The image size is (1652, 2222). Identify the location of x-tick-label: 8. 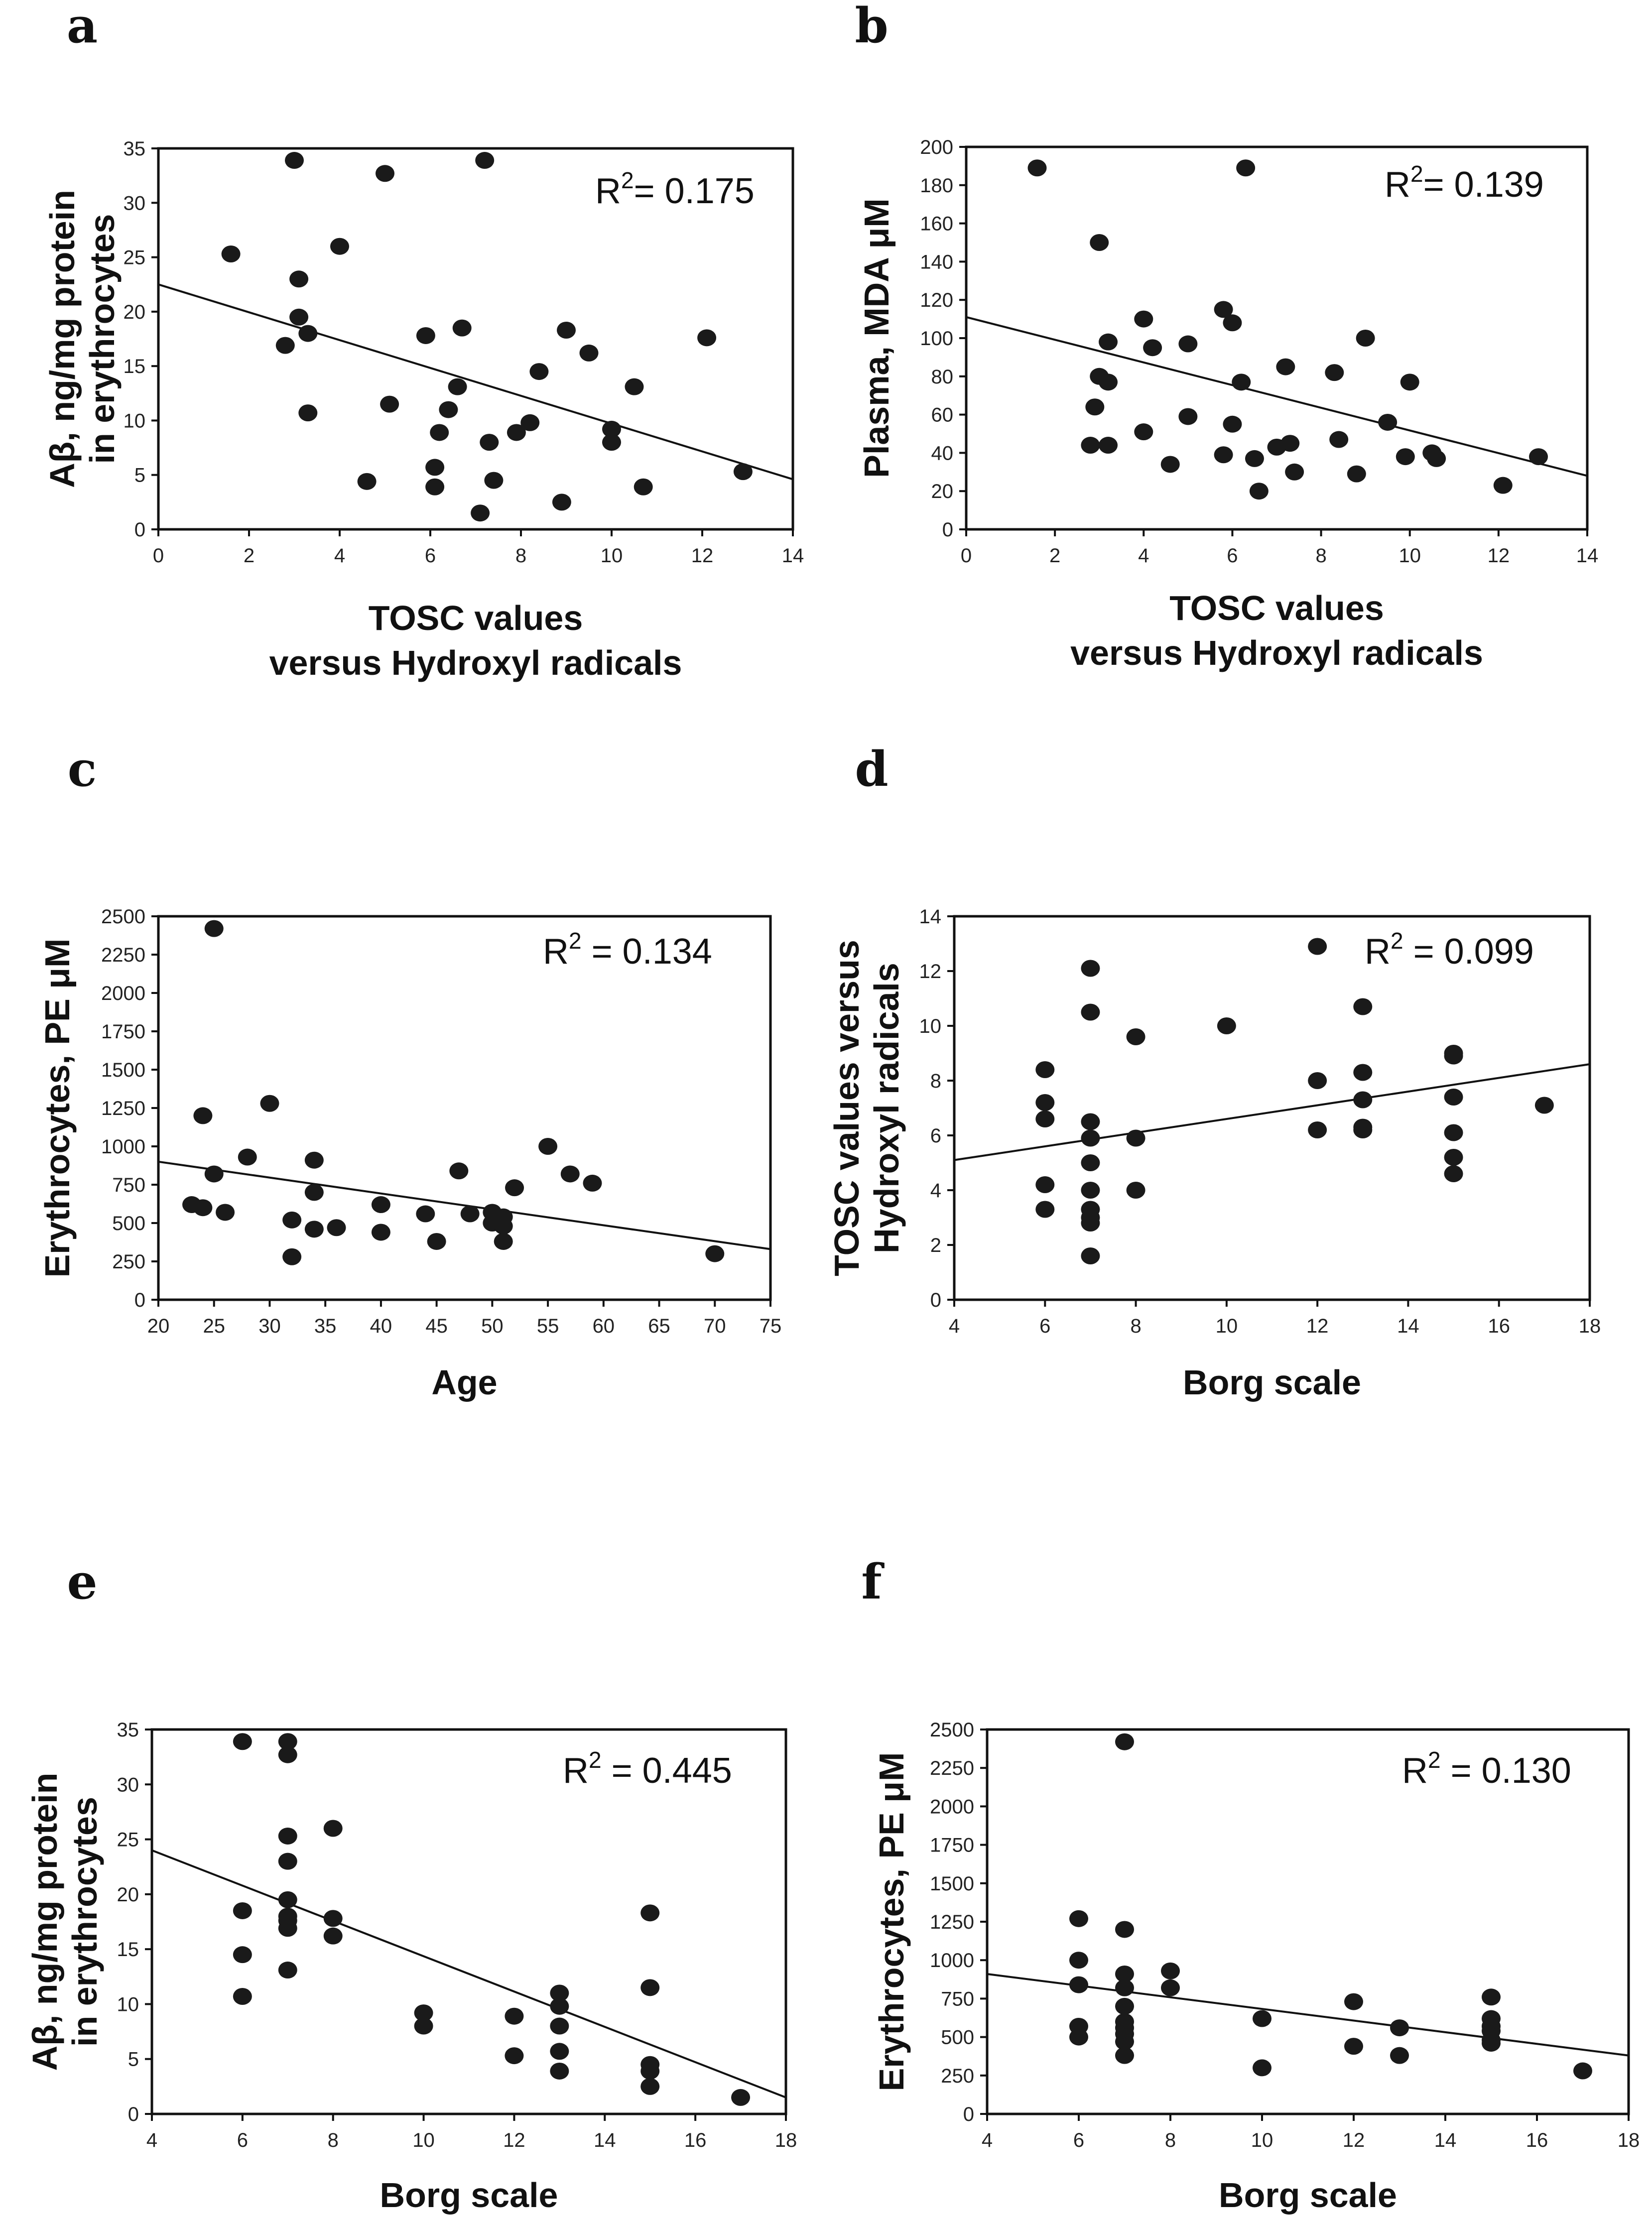
(334, 2140).